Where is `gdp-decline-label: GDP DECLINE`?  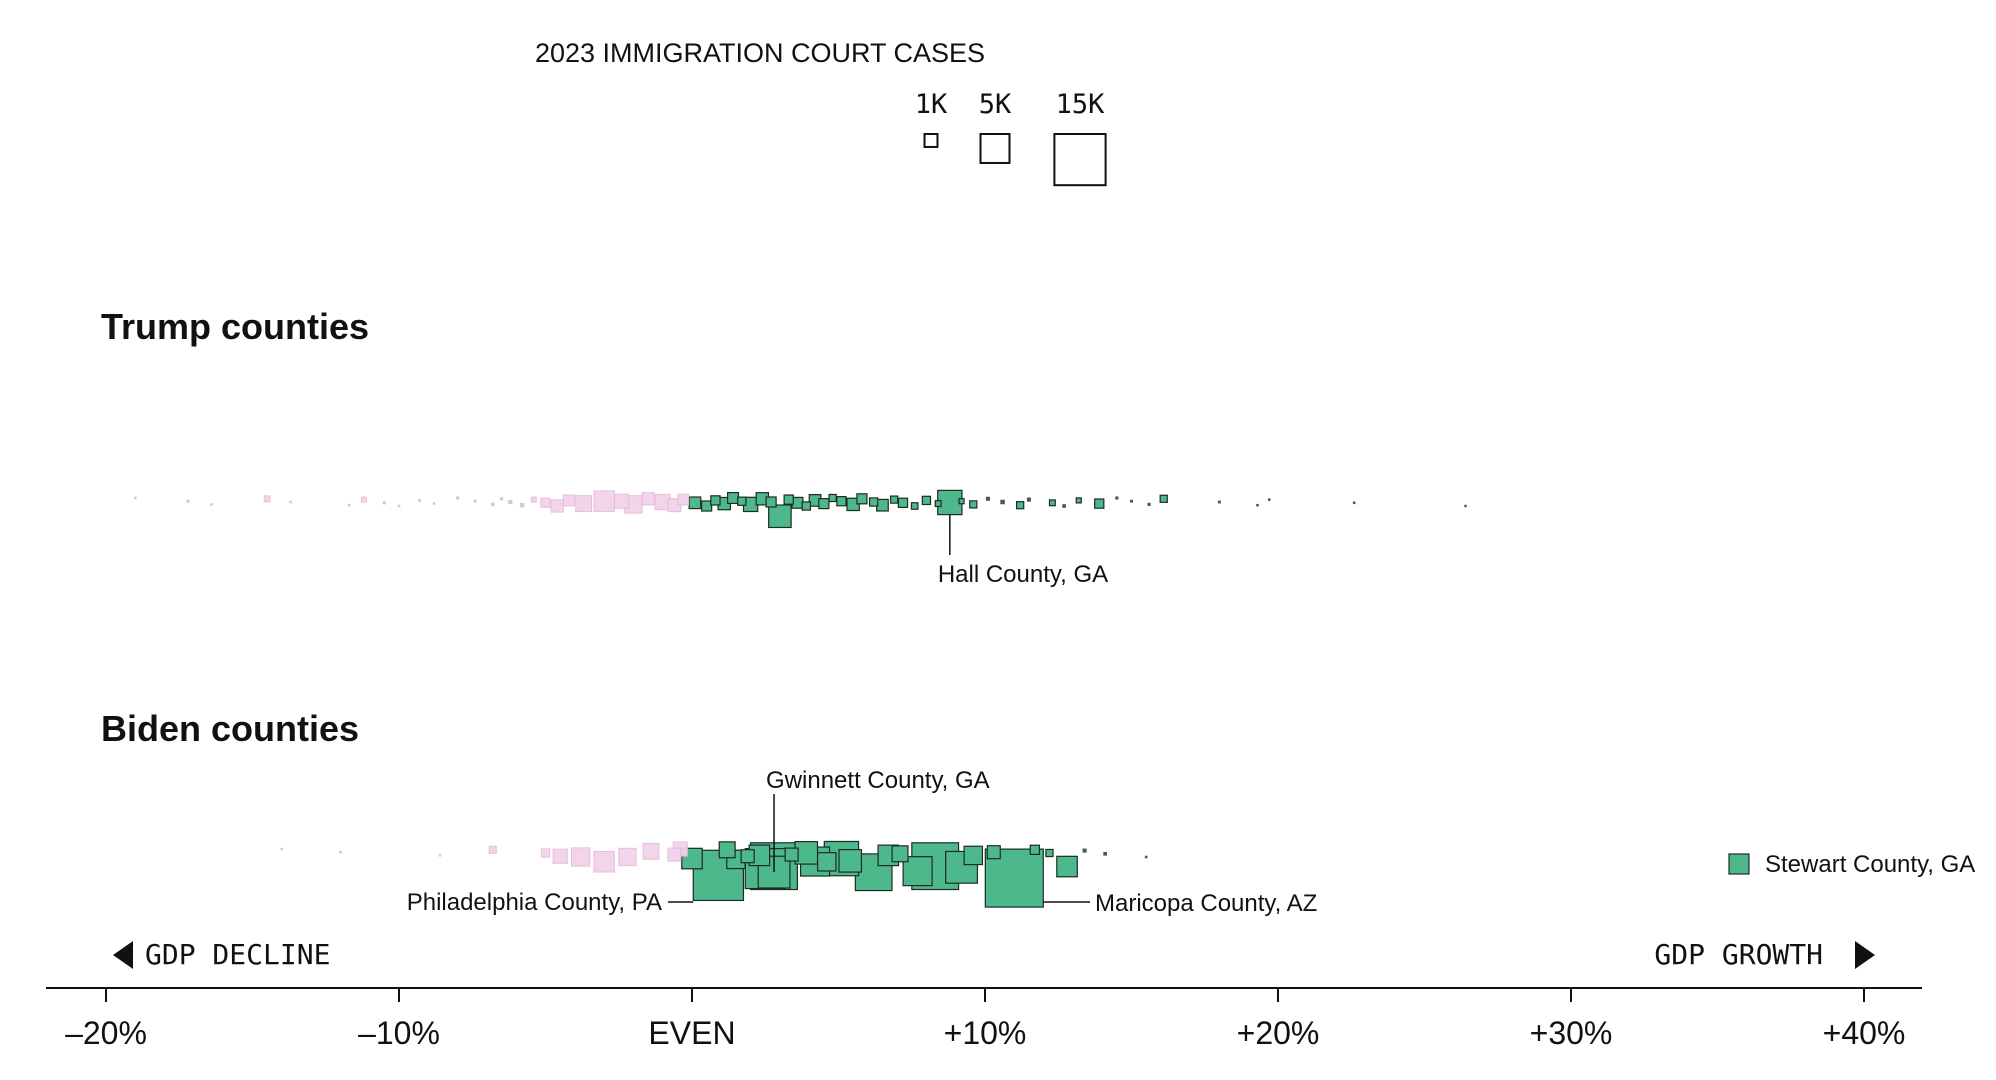 gdp-decline-label: GDP DECLINE is located at coordinates (221, 954).